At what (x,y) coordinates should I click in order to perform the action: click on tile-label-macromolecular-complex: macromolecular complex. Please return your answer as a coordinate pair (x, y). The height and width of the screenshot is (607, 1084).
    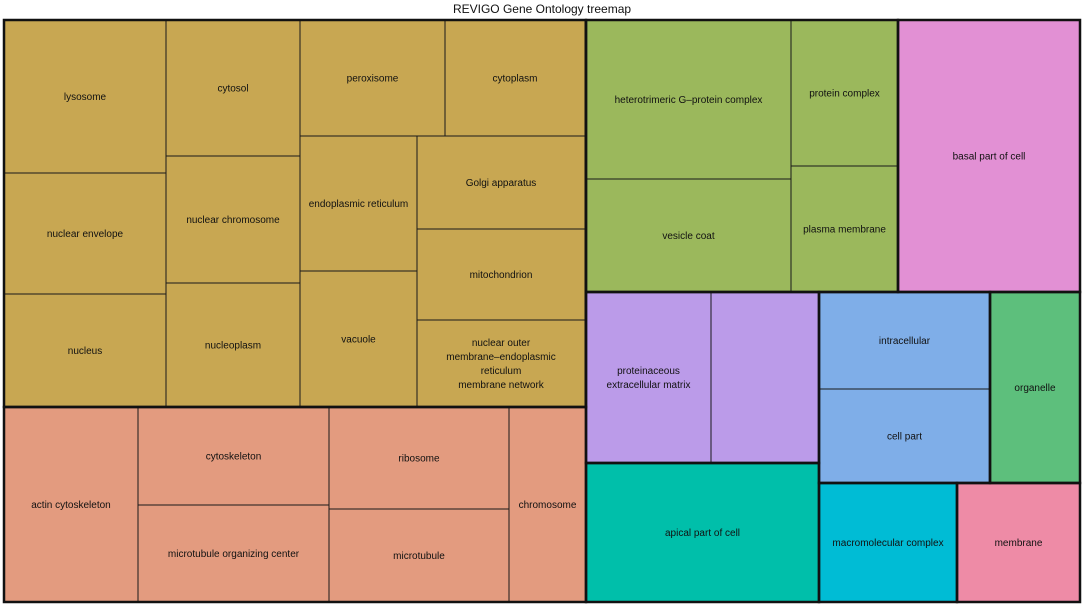
    Looking at the image, I should click on (887, 543).